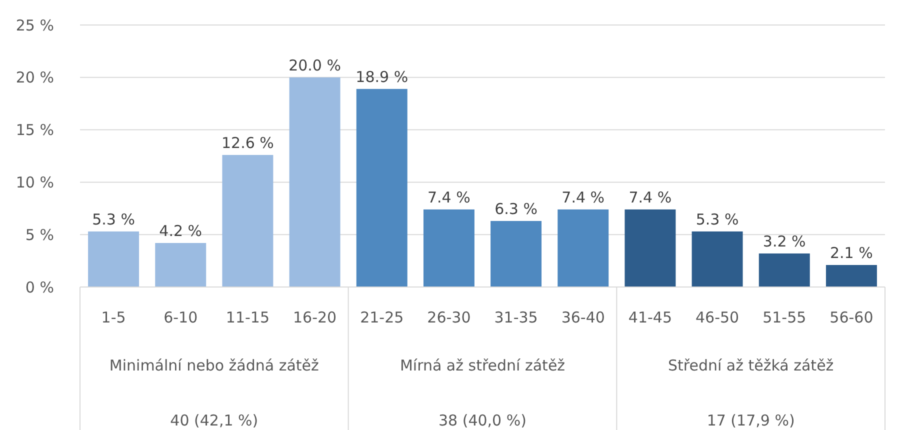 The width and height of the screenshot is (897, 430). I want to click on y-tick-label: 10 %, so click(35, 182).